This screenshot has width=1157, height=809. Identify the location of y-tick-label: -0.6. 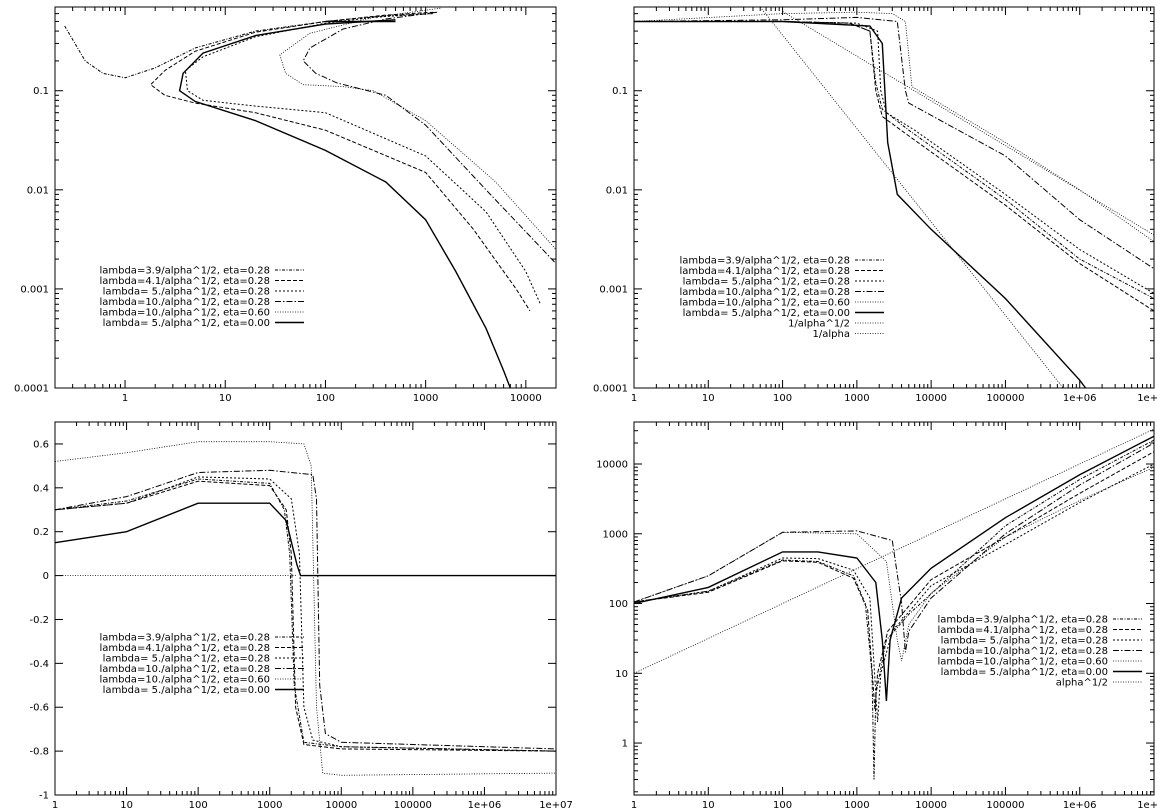
(39, 708).